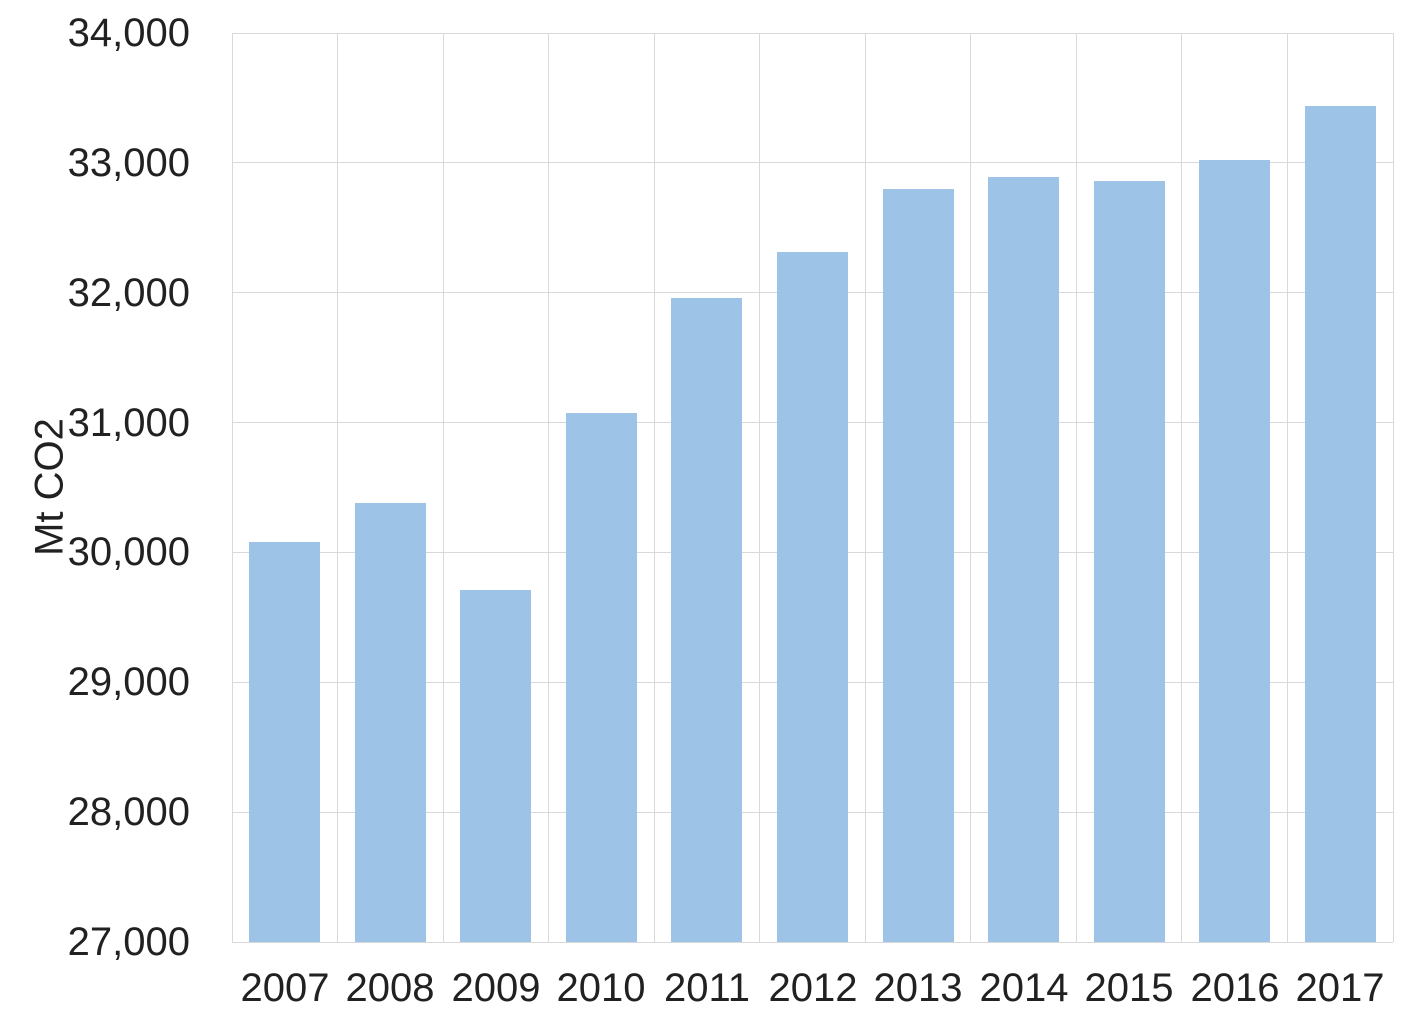 The image size is (1416, 1027). I want to click on x-tick-label: 2012, so click(813, 988).